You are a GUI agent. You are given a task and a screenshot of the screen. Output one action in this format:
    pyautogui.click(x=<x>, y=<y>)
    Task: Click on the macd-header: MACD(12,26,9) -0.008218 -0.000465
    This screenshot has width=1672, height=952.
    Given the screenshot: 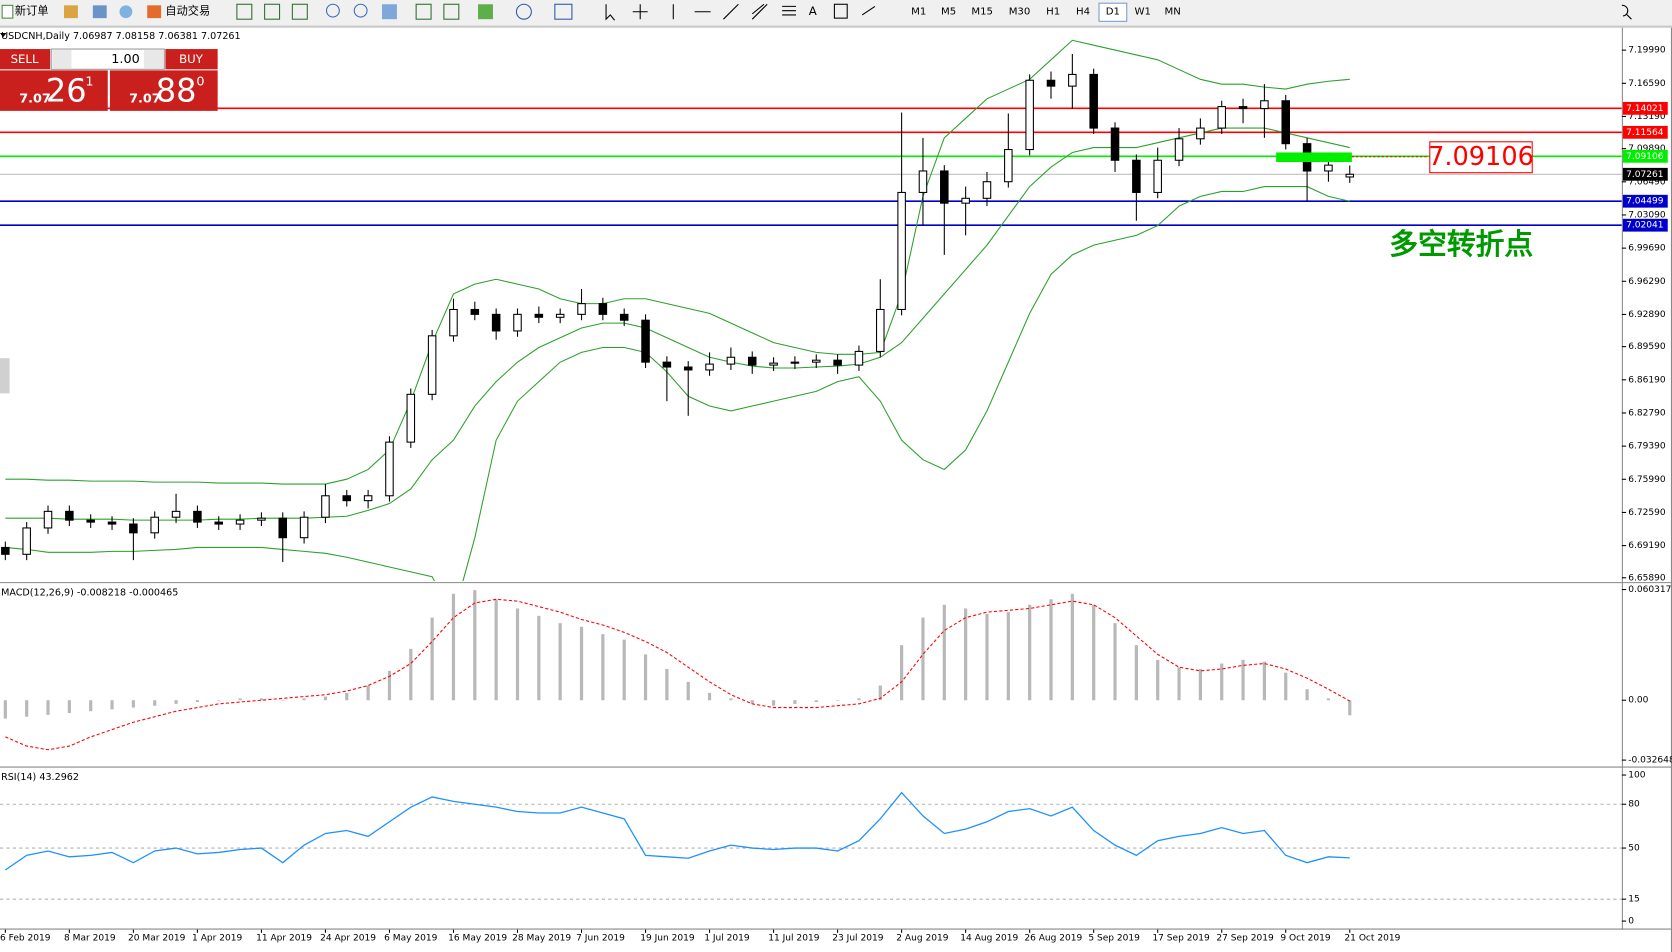 What is the action you would take?
    pyautogui.click(x=89, y=592)
    